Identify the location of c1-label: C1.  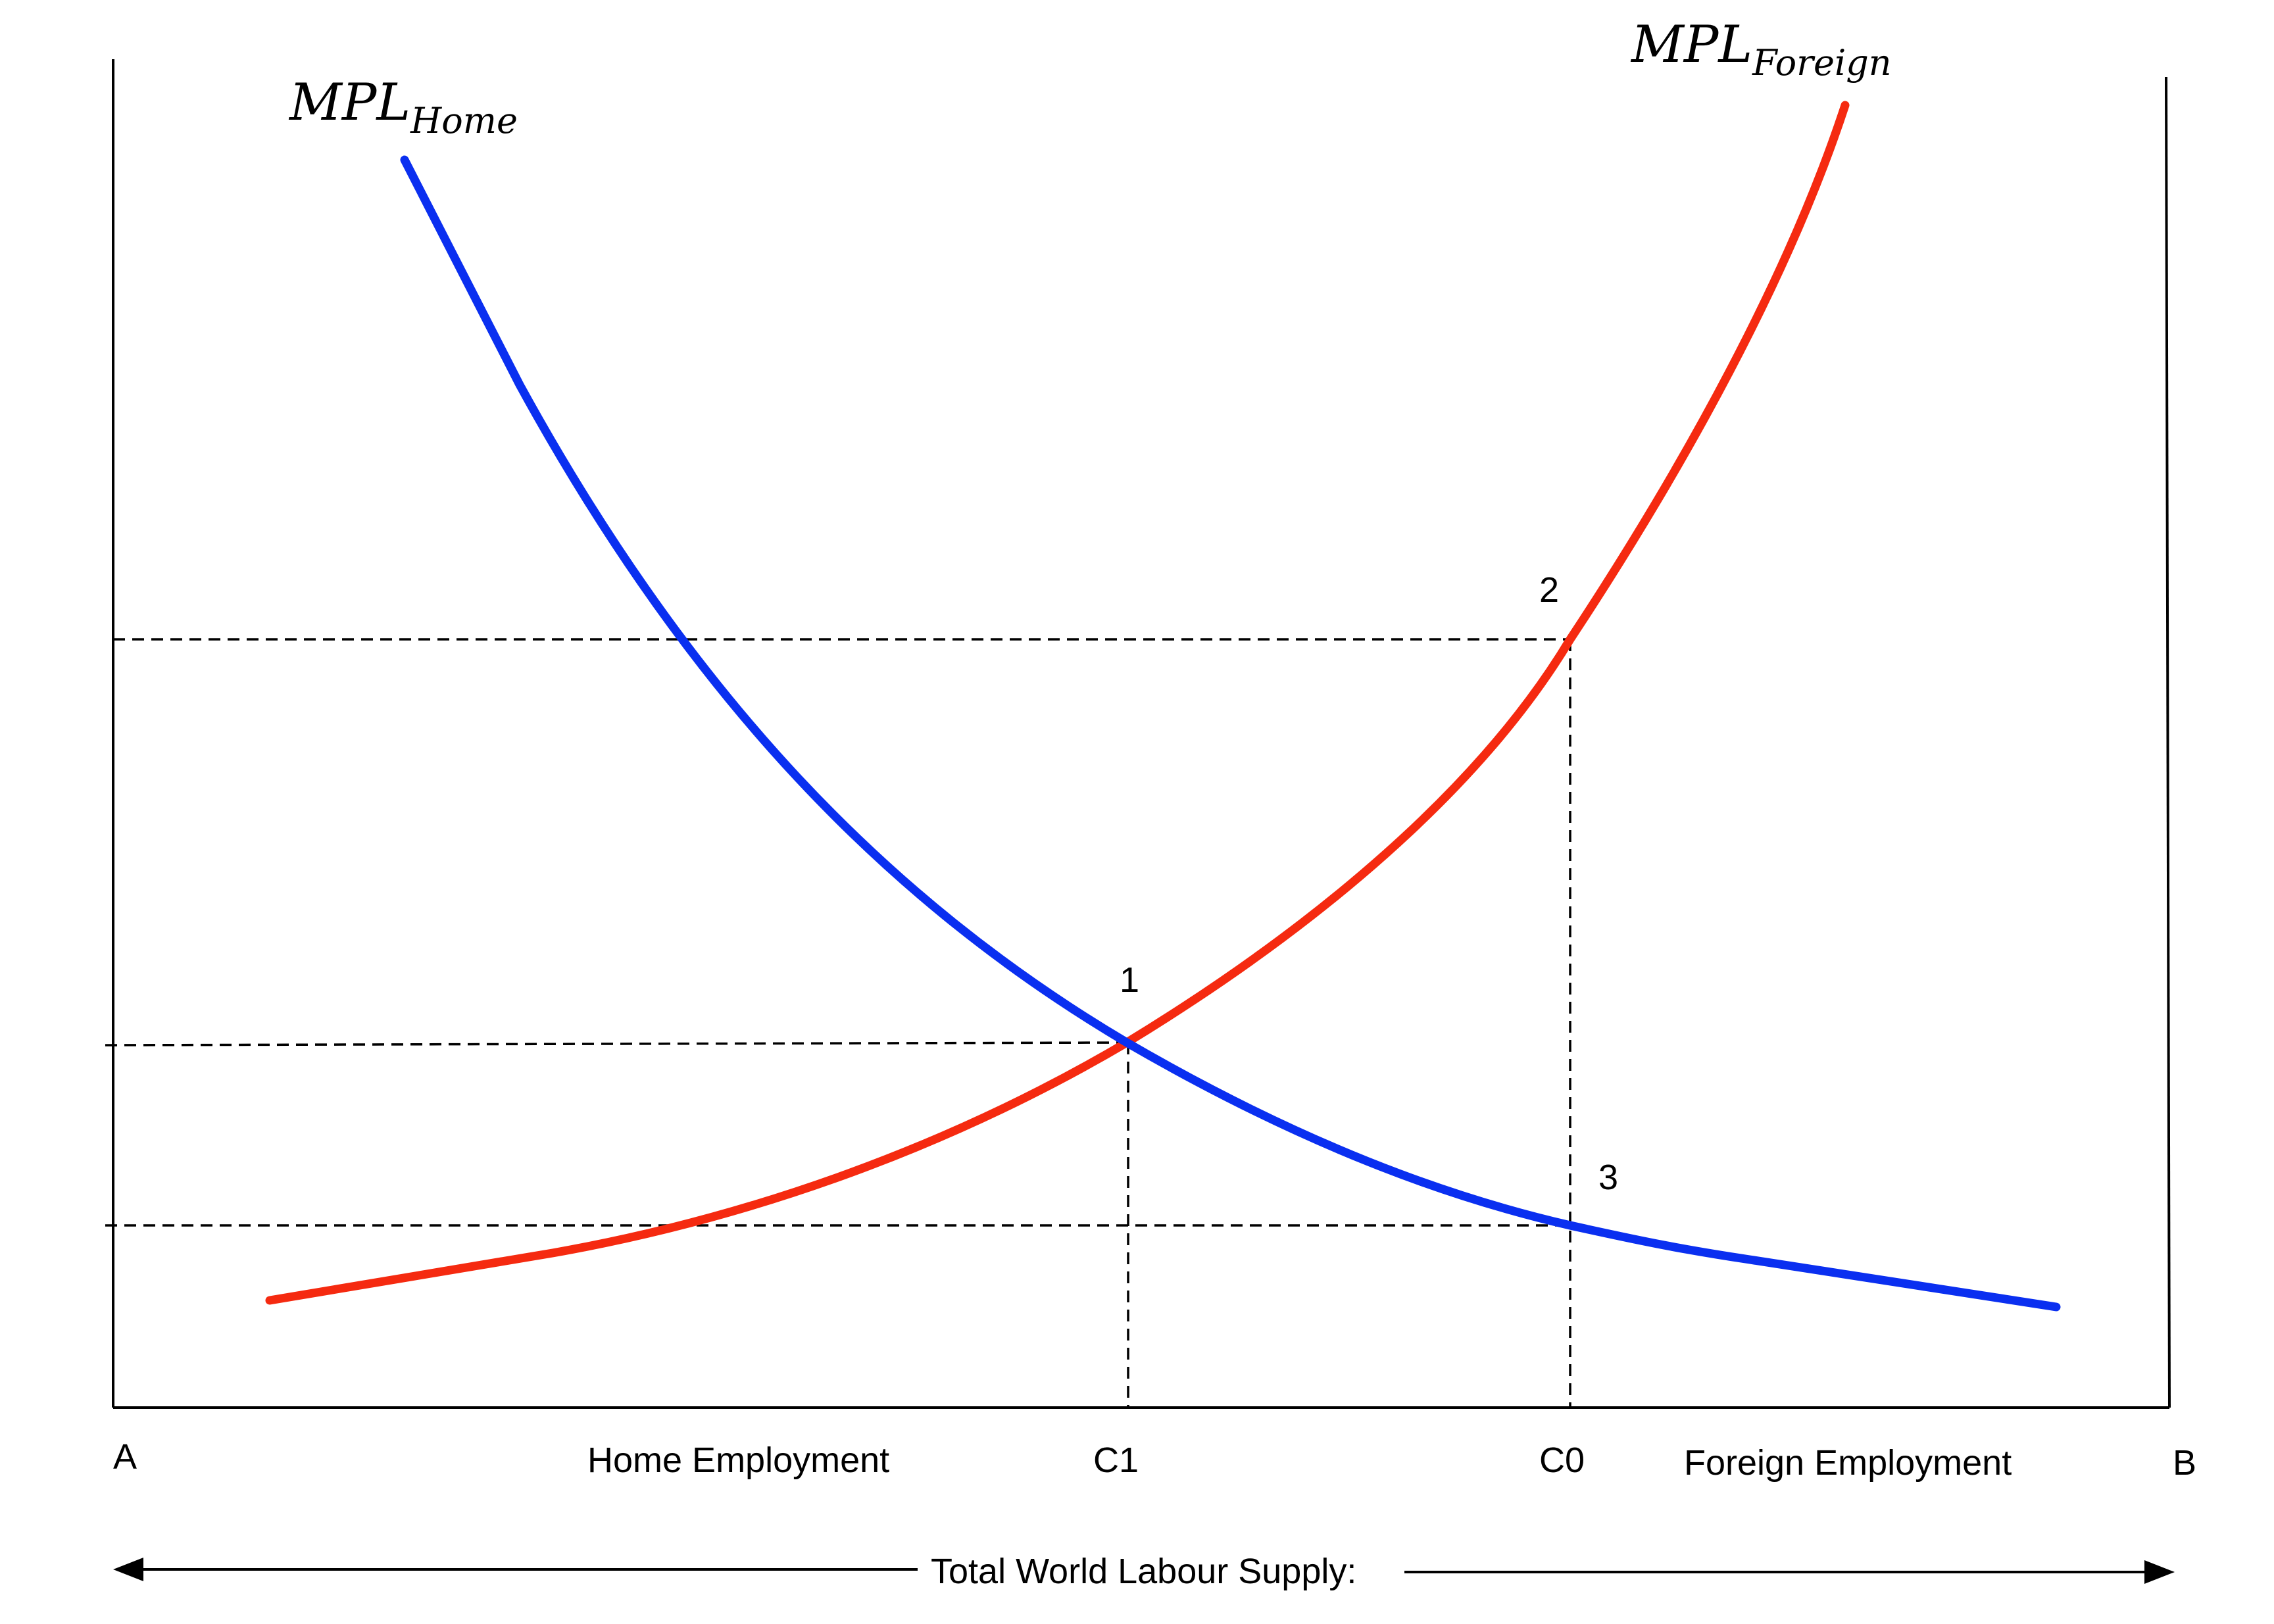
(1116, 1460).